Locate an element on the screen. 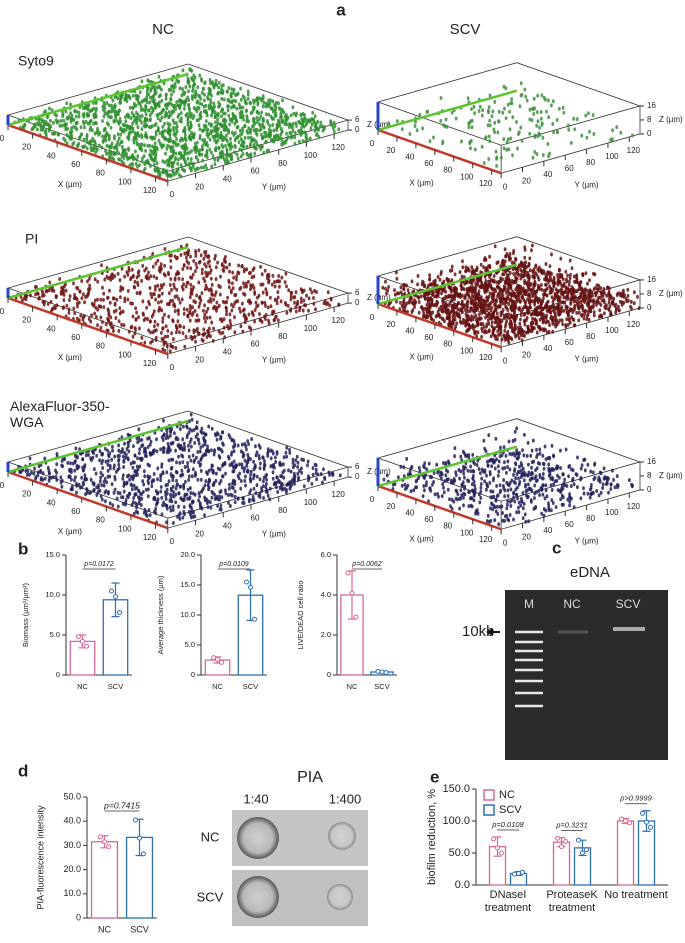  z-tick-label: 6 is located at coordinates (357, 292).